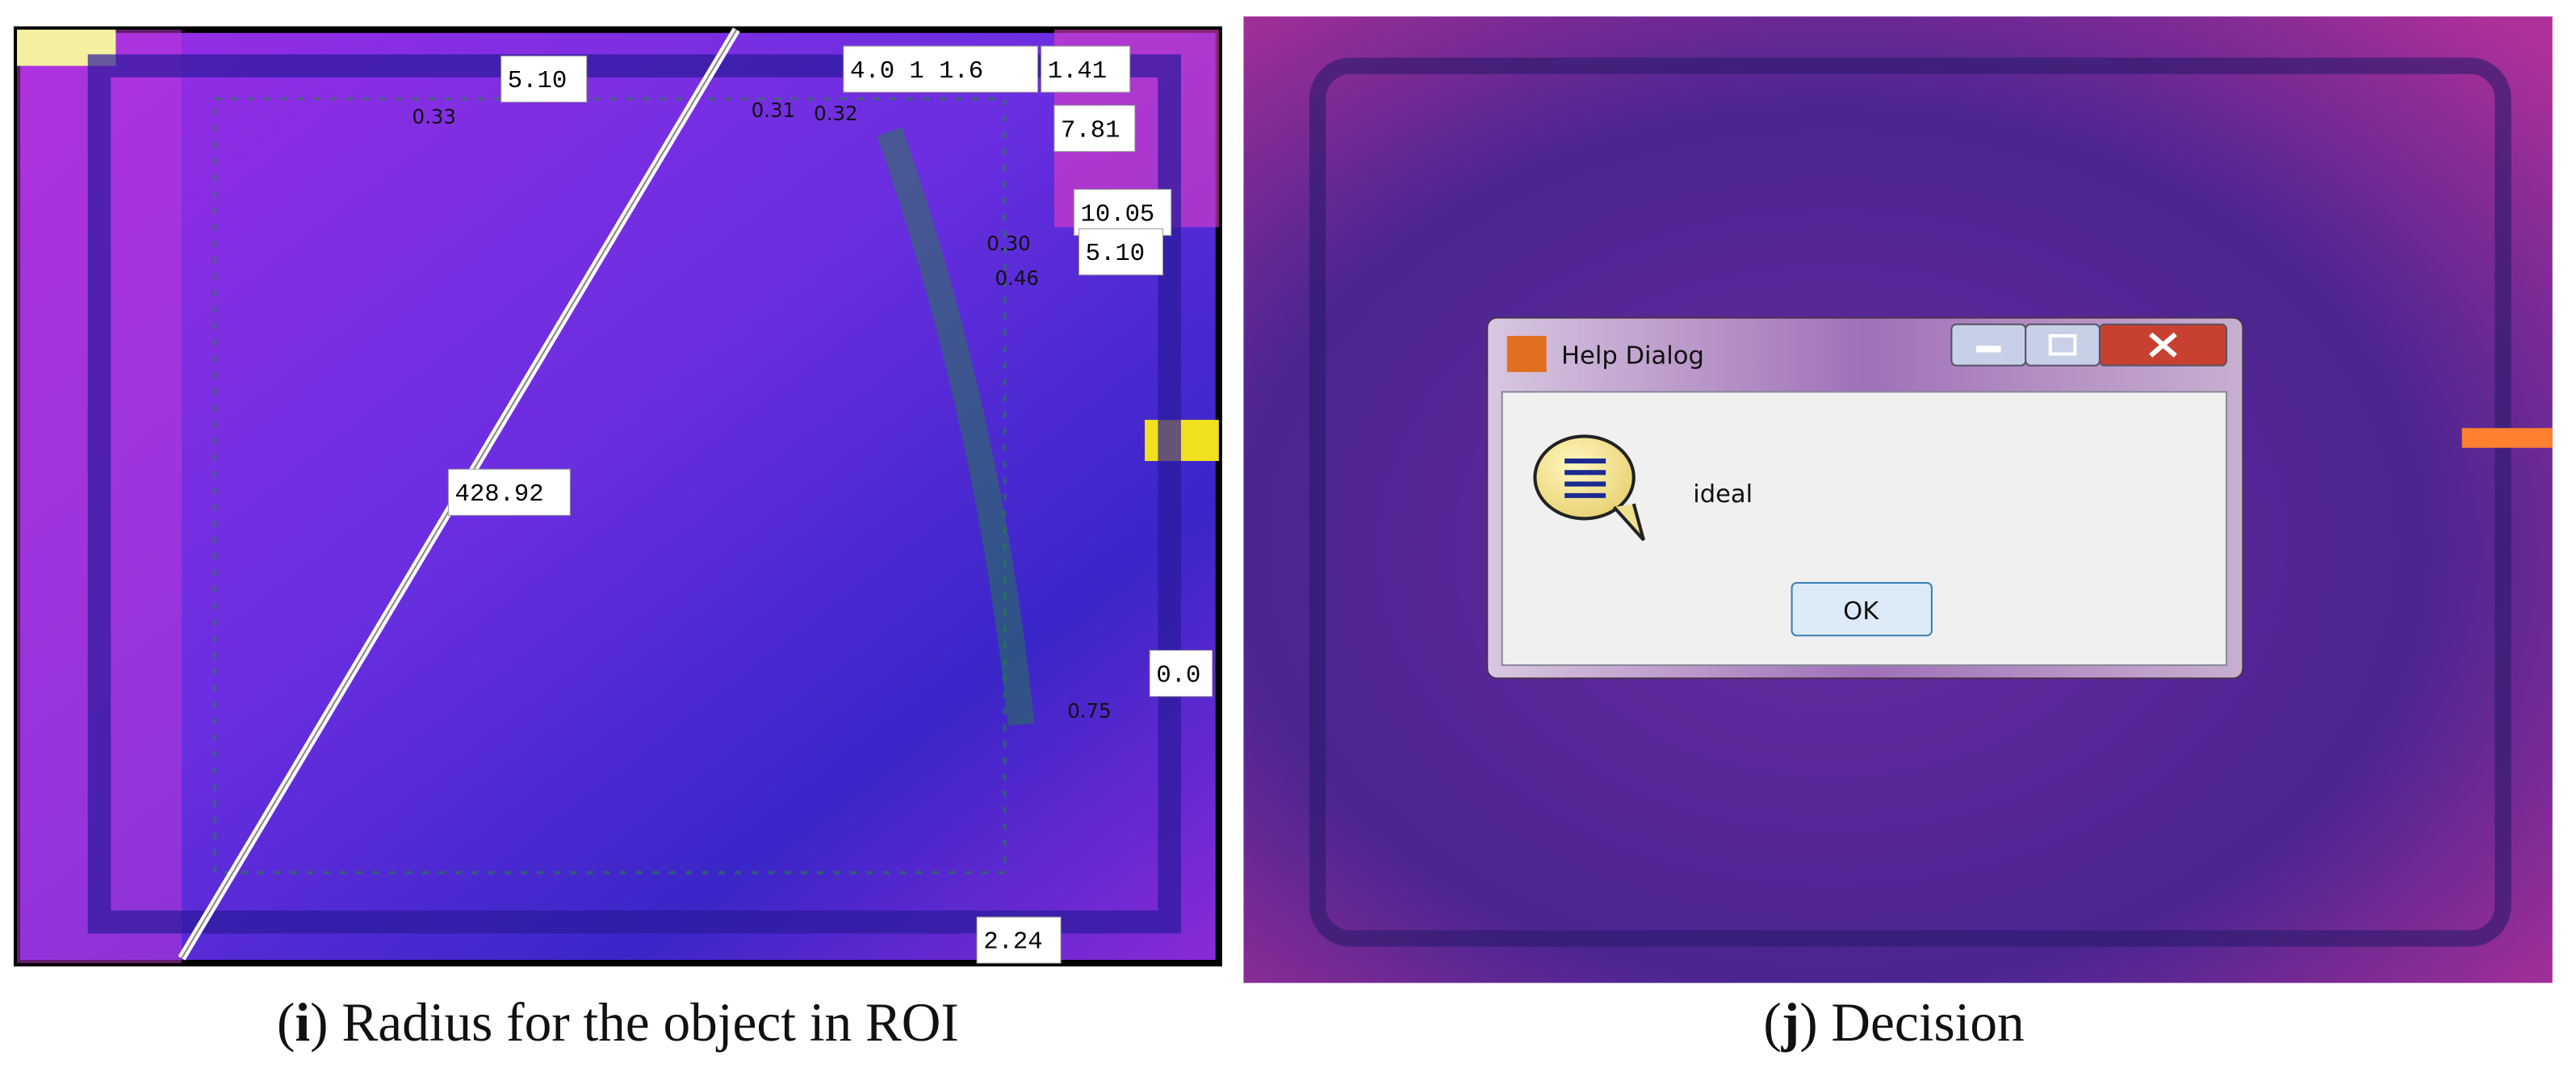  I want to click on measurement-label: 10.05, so click(1118, 214).